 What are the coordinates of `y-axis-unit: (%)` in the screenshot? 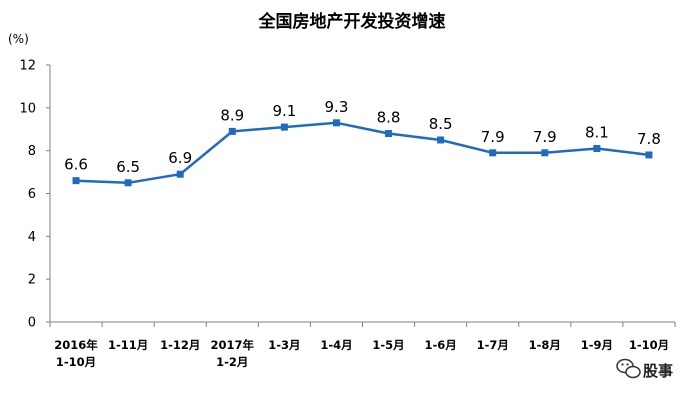 It's located at (18, 39).